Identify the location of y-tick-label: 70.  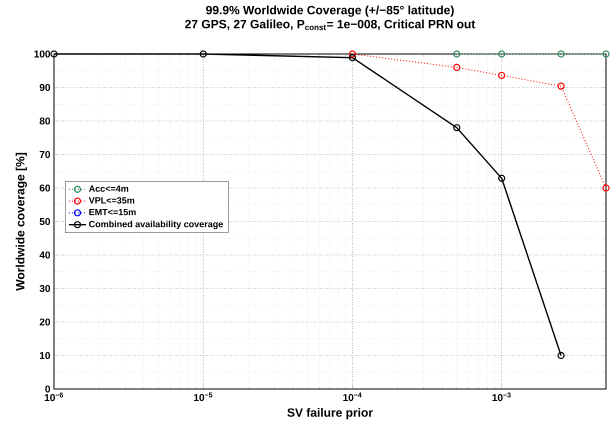
(45, 154).